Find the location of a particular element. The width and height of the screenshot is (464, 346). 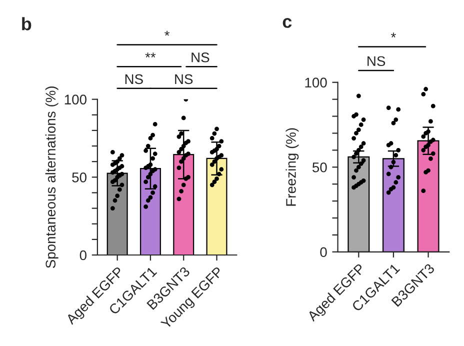

y-axis-title: Freezing (%) is located at coordinates (292, 167).